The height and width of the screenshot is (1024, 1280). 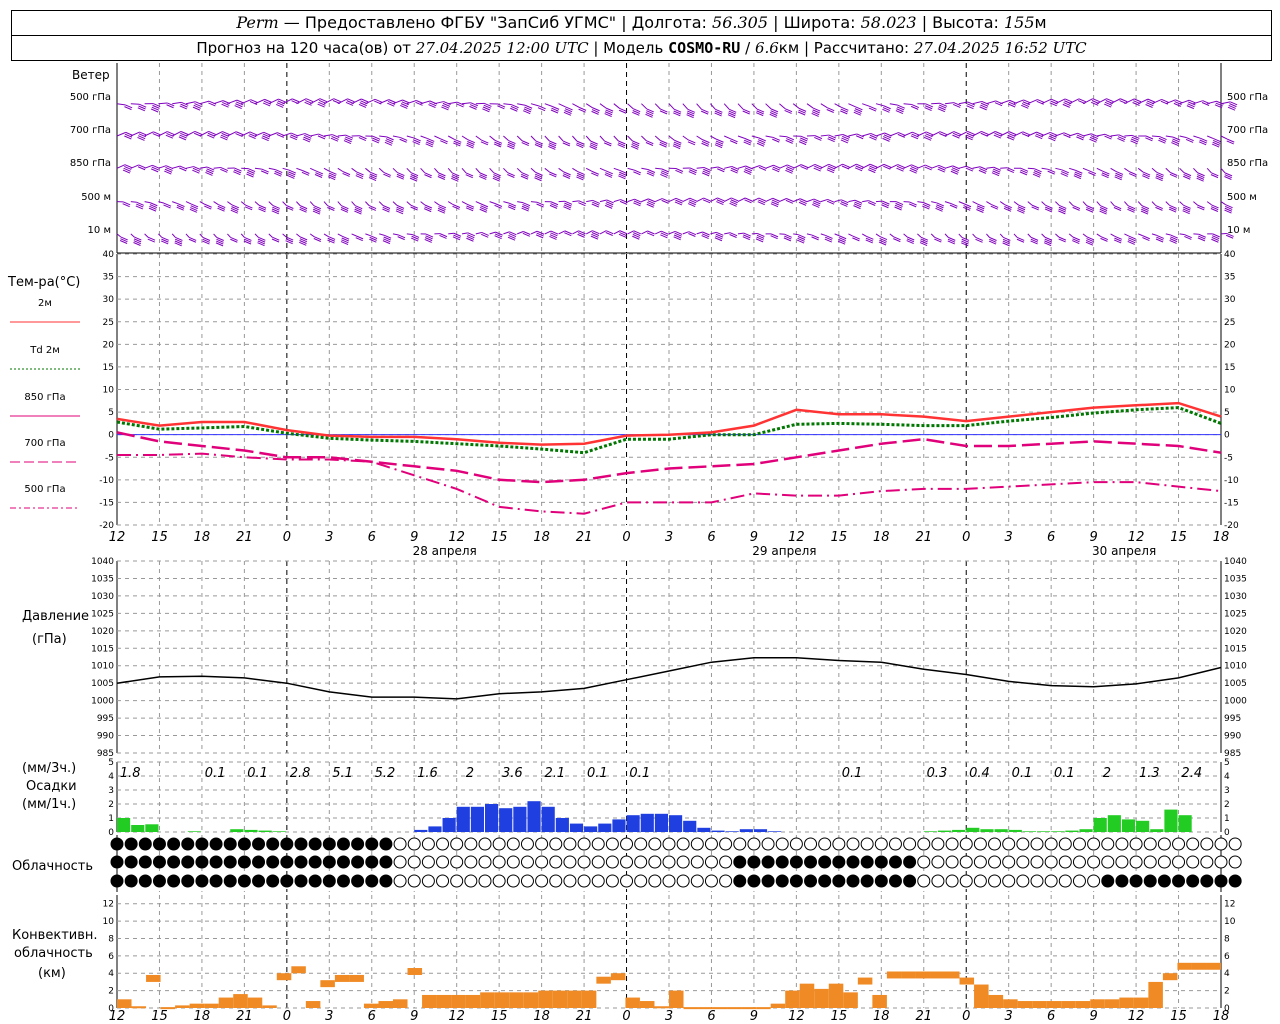 What do you see at coordinates (1001, 830) in the screenshot?
I see `precip-bar-light` at bounding box center [1001, 830].